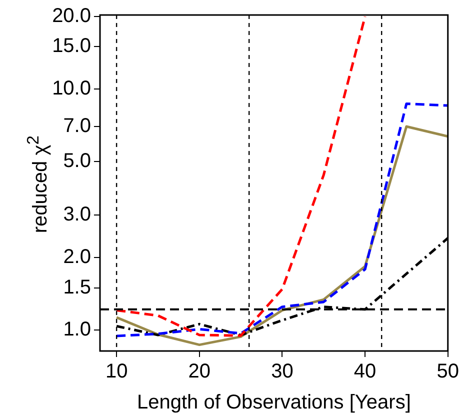  I want to click on x-tick-label: 50, so click(447, 371).